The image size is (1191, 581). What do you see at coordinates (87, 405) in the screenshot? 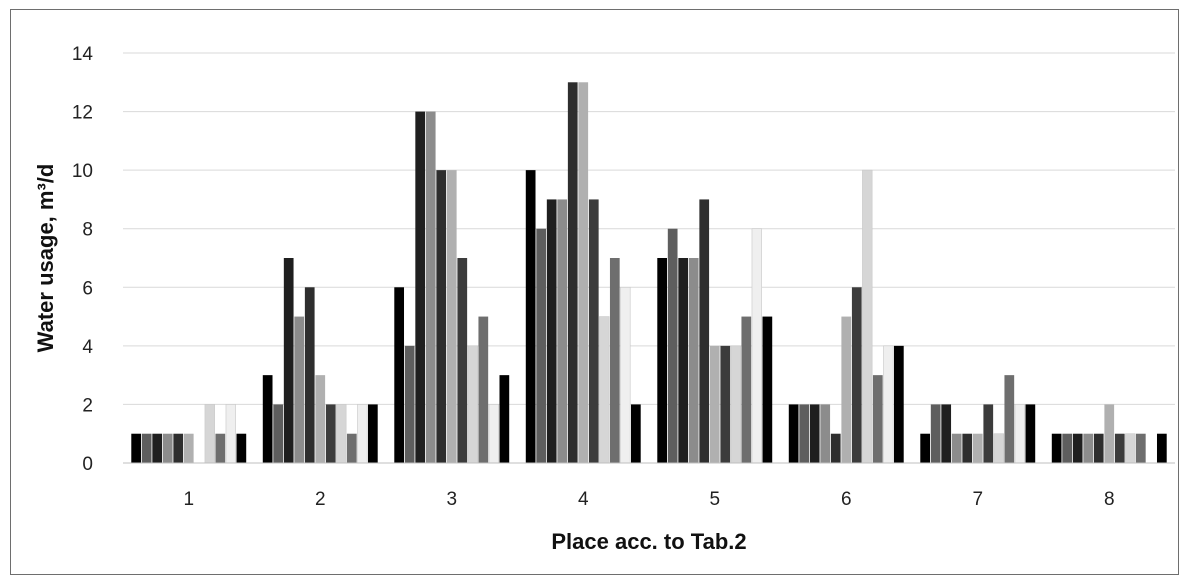
I see `y-tick-label: 2` at bounding box center [87, 405].